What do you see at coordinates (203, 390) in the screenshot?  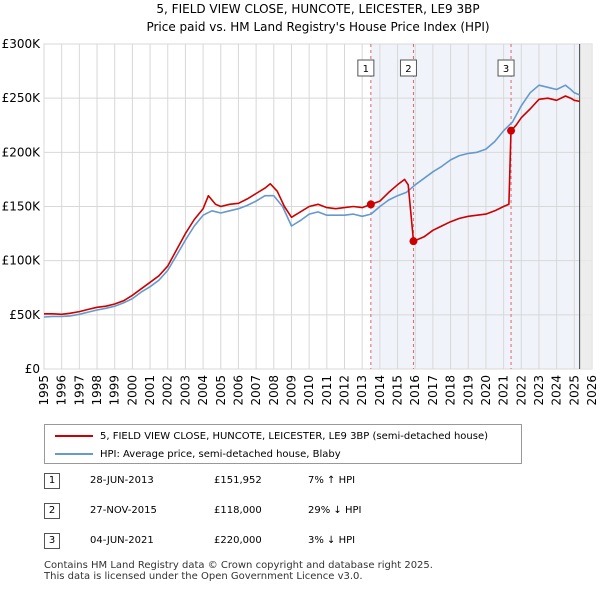 I see `x-tick-label: 2004` at bounding box center [203, 390].